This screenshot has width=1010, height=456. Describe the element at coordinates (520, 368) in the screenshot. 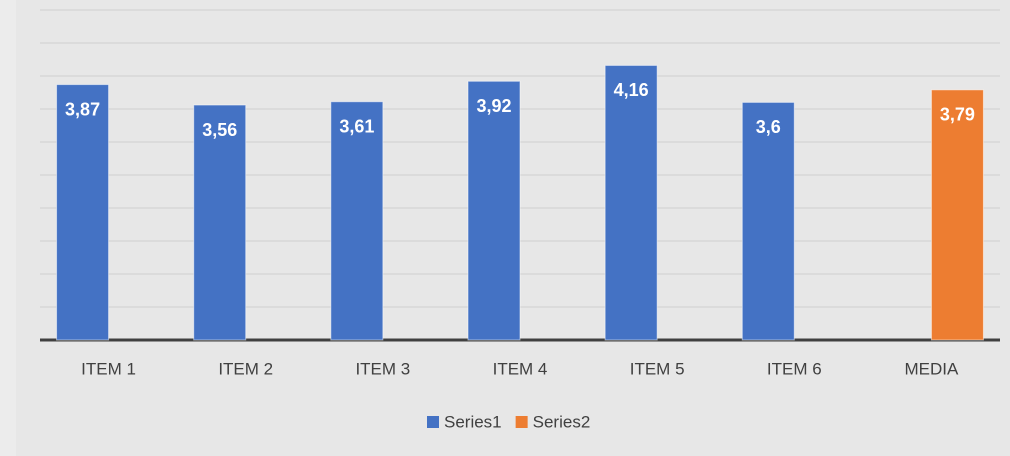

I see `x-tick-label: ITEM 4` at that location.